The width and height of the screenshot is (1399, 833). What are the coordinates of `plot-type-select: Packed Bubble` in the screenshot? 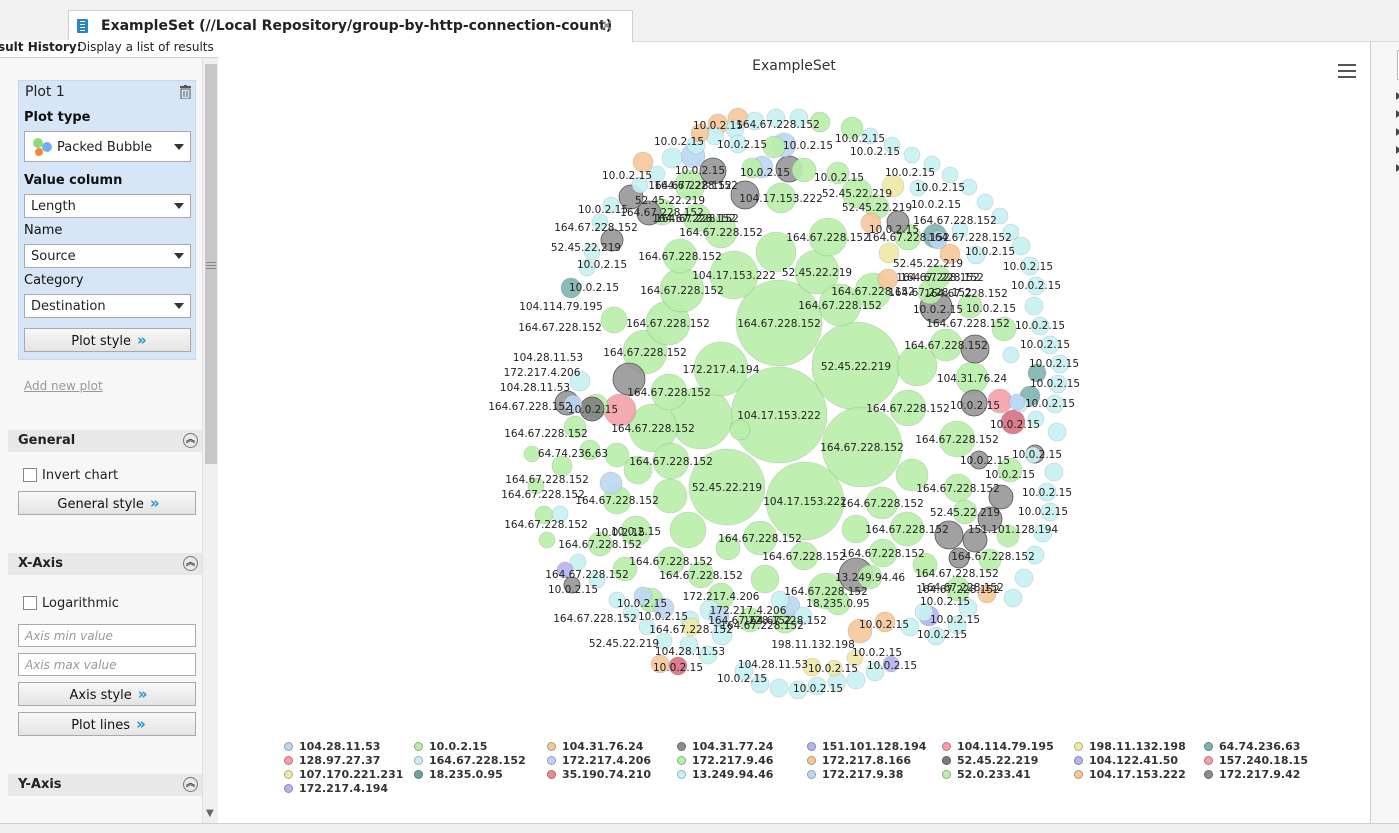 It's located at (107, 146).